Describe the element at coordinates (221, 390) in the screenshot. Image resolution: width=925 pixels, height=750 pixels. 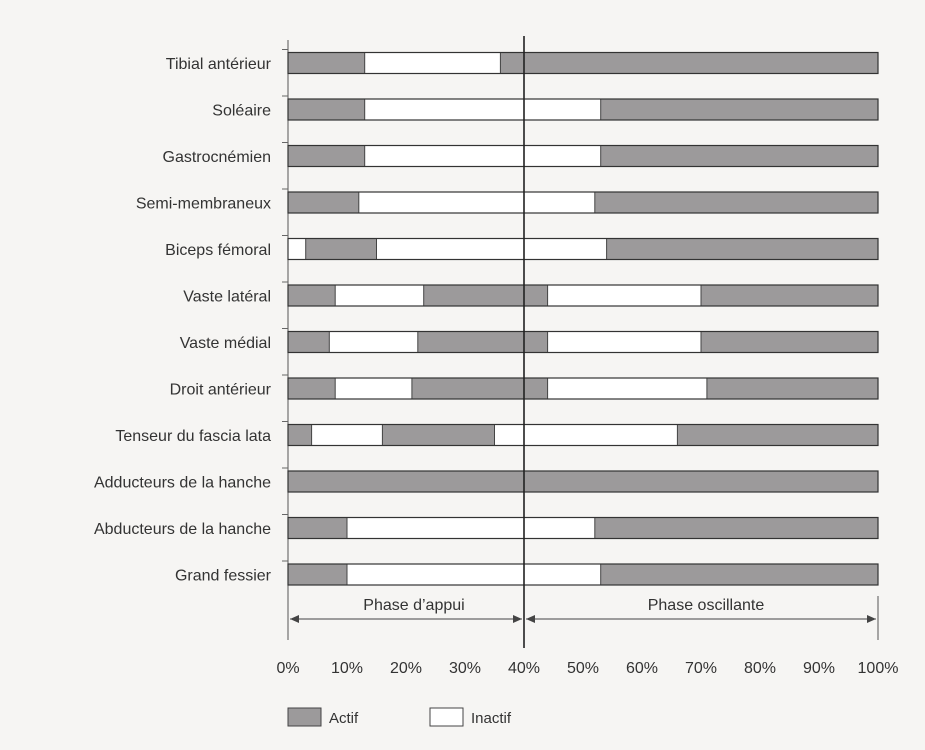
I see `muscle-label: Droit antérieur` at that location.